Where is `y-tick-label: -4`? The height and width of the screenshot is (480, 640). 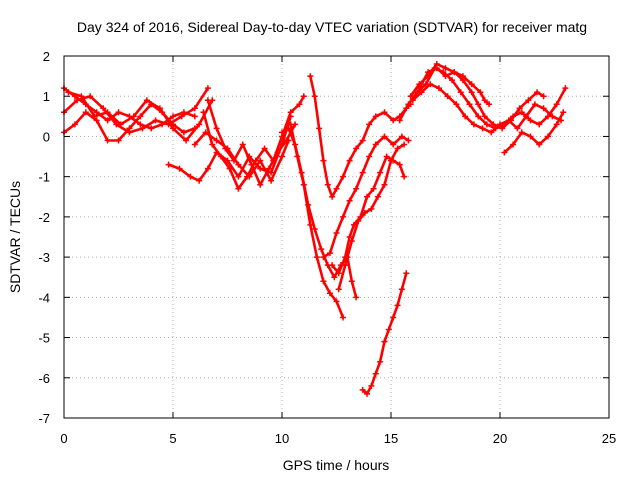 y-tick-label: -4 is located at coordinates (44, 297).